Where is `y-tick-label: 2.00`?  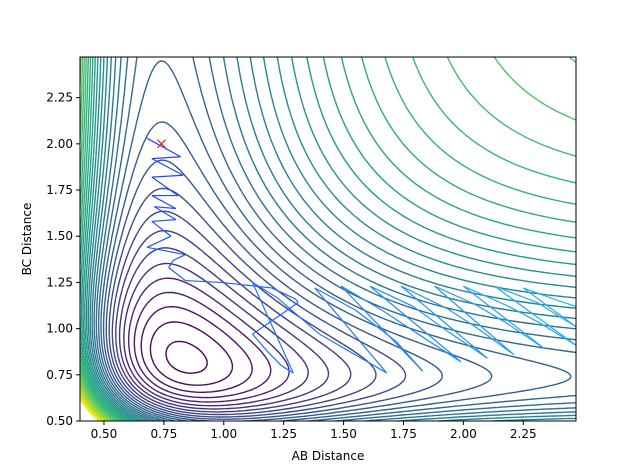 y-tick-label: 2.00 is located at coordinates (59, 144).